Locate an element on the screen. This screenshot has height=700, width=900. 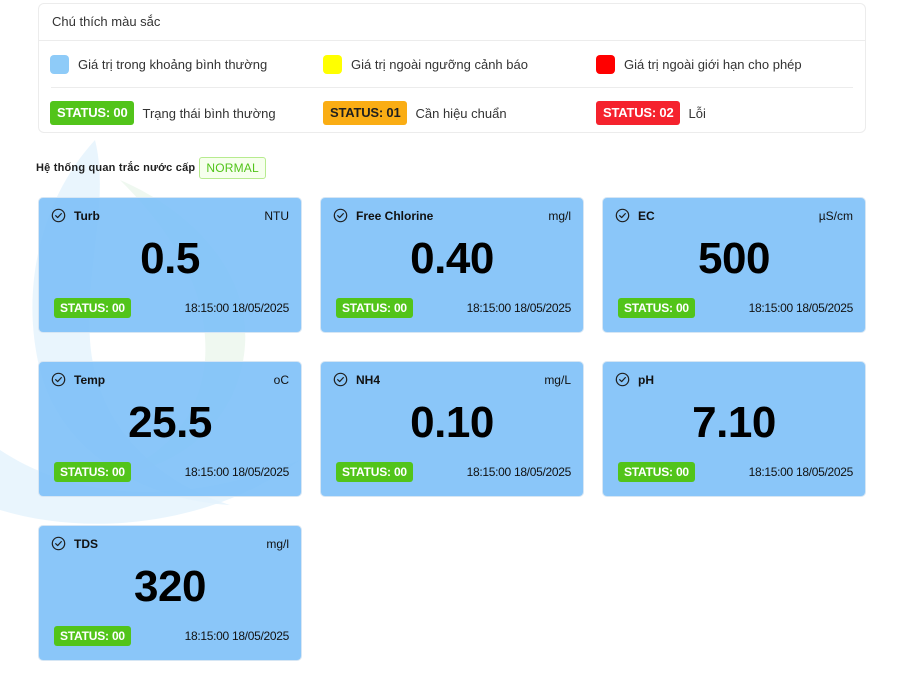
status-badge: STATUS: 02 is located at coordinates (638, 113).